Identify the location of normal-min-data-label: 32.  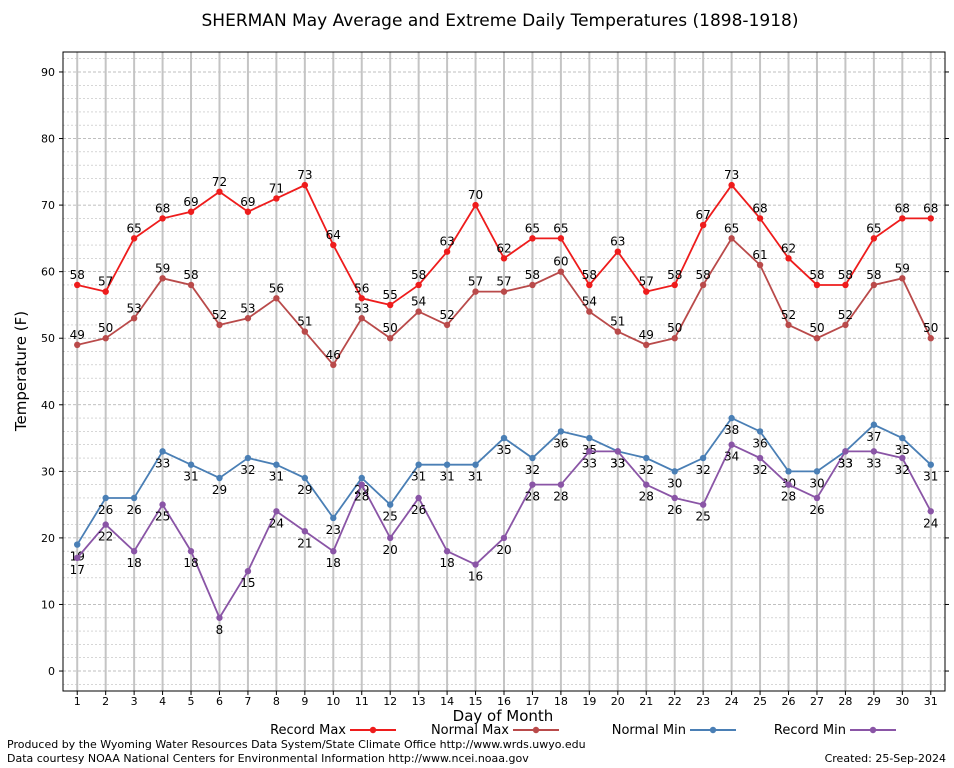
(703, 470).